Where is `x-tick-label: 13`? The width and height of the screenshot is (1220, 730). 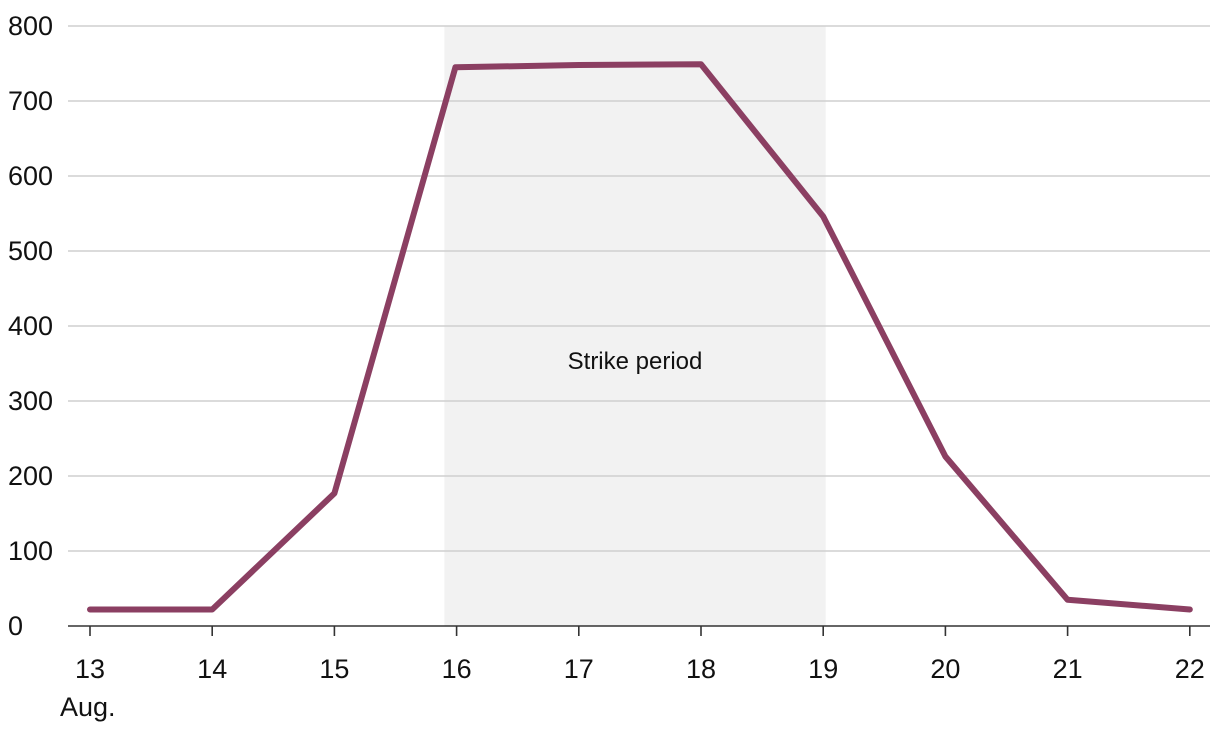
x-tick-label: 13 is located at coordinates (90, 669).